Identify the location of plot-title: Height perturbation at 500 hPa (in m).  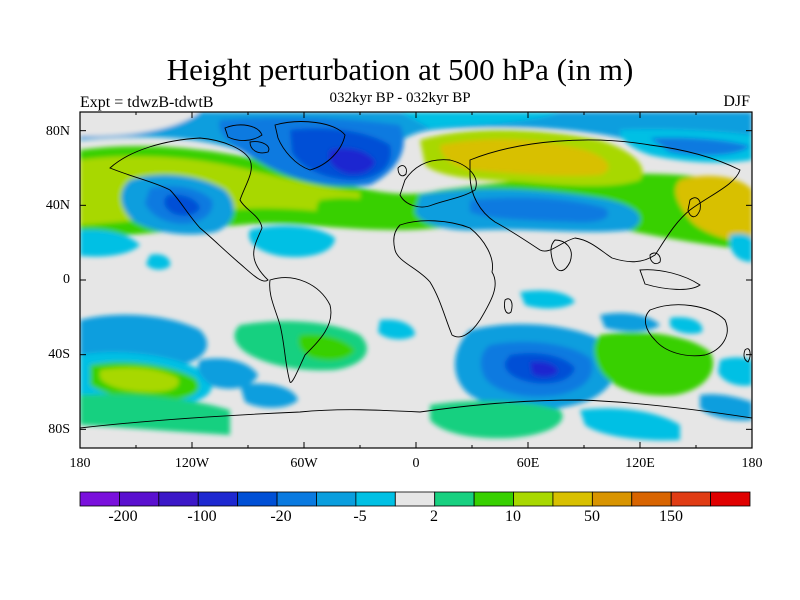
(400, 69).